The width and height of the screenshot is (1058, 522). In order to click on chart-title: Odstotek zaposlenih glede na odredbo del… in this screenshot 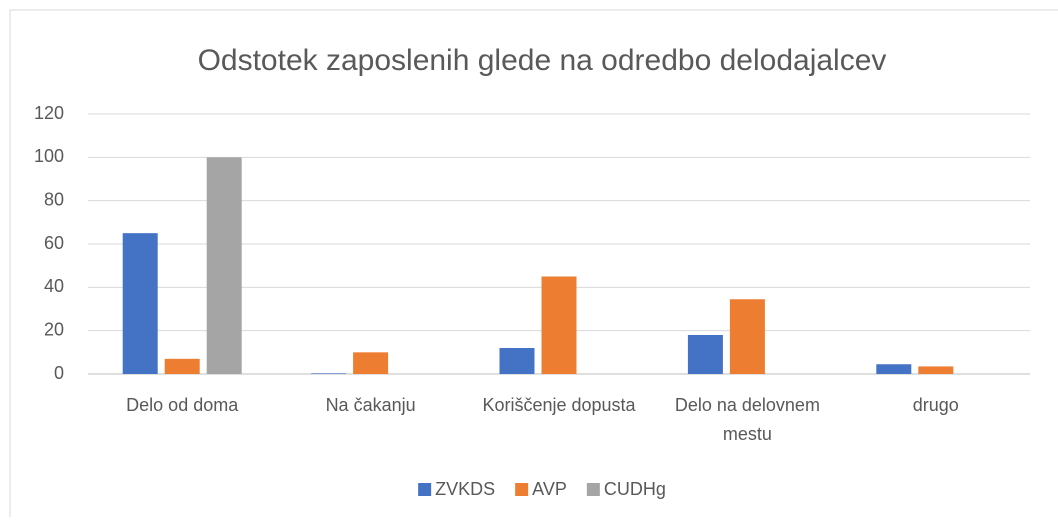, I will do `click(542, 60)`.